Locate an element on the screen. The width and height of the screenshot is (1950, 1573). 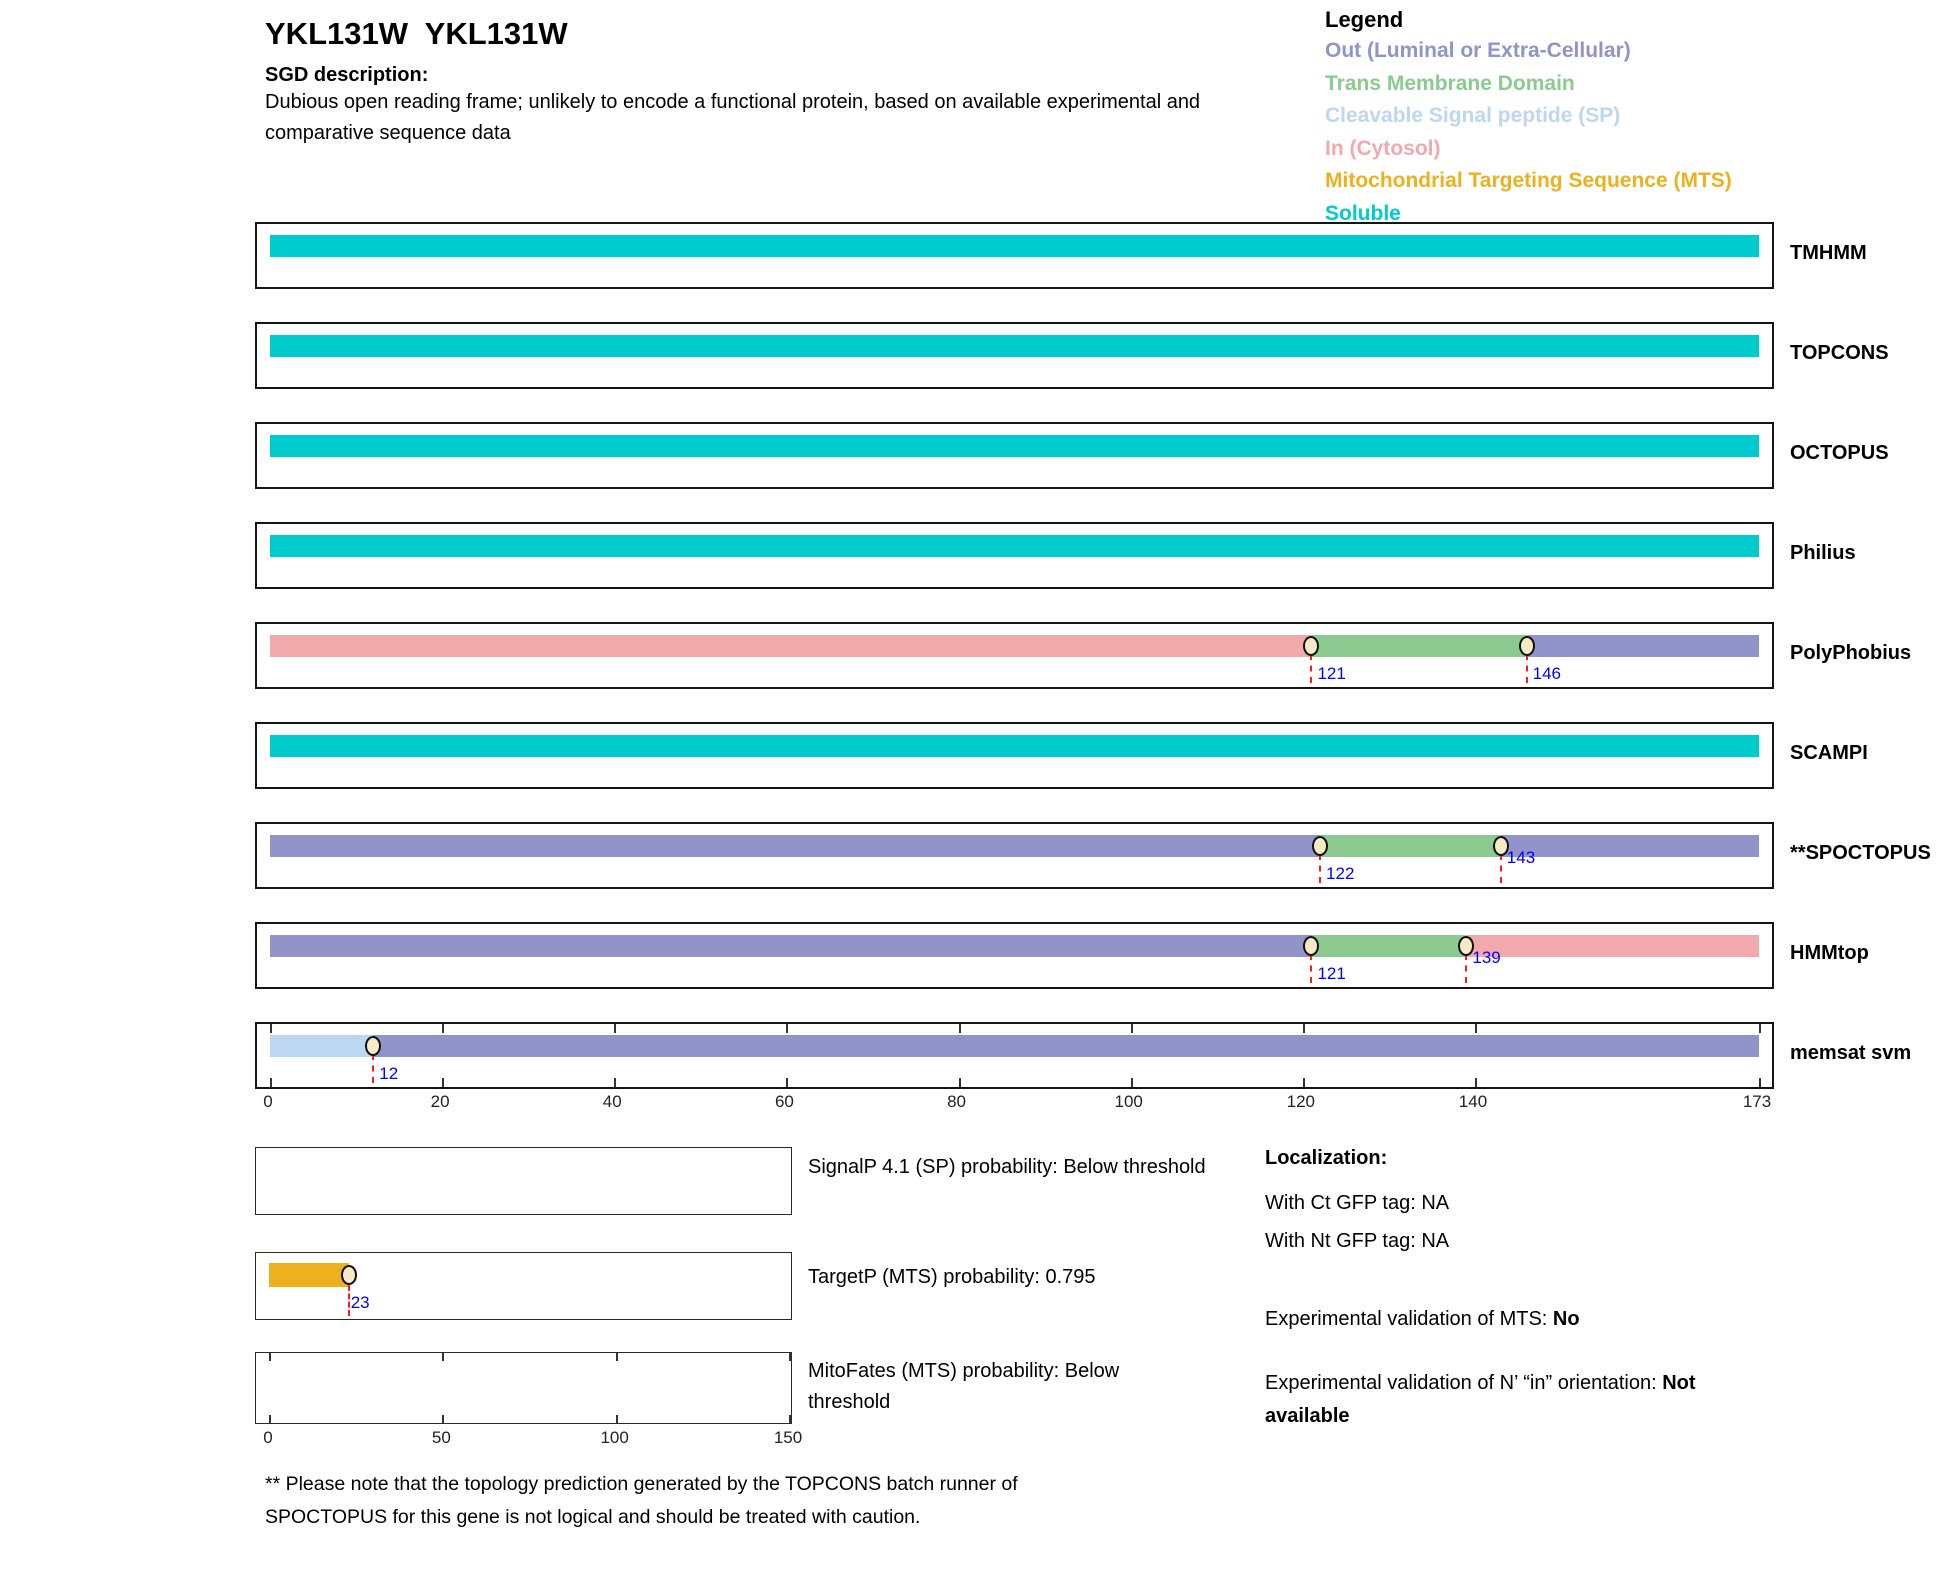
track-label: PolyPhobius is located at coordinates (1851, 653).